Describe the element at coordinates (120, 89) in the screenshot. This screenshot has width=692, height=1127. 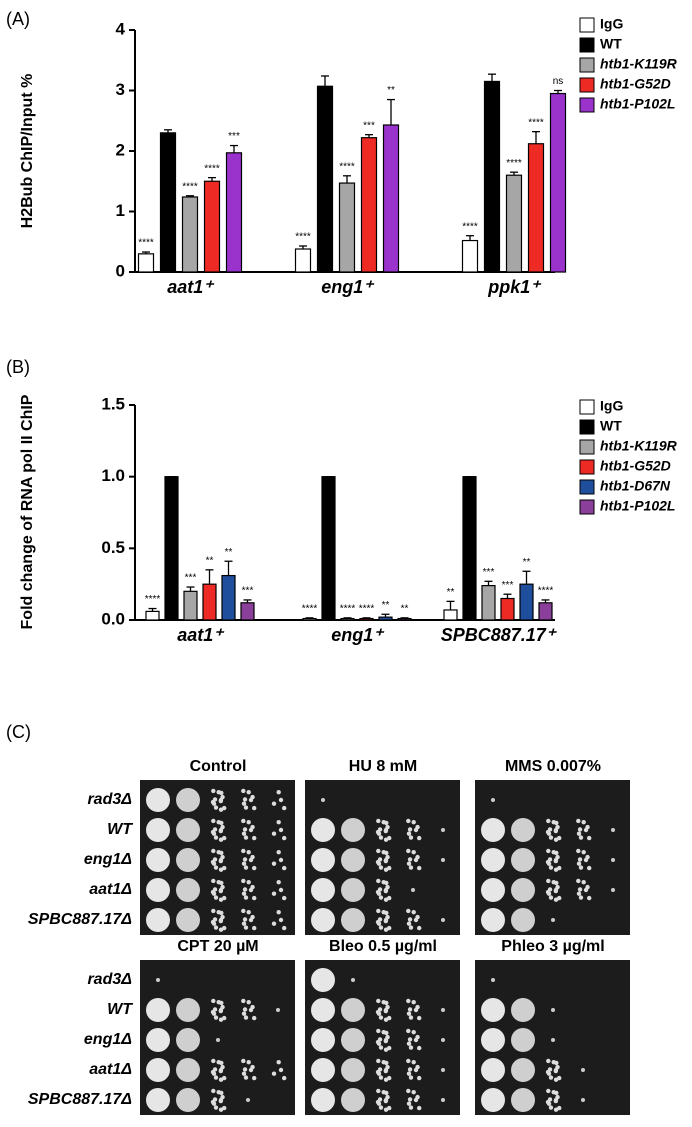
I see `y-tick-label: 3` at that location.